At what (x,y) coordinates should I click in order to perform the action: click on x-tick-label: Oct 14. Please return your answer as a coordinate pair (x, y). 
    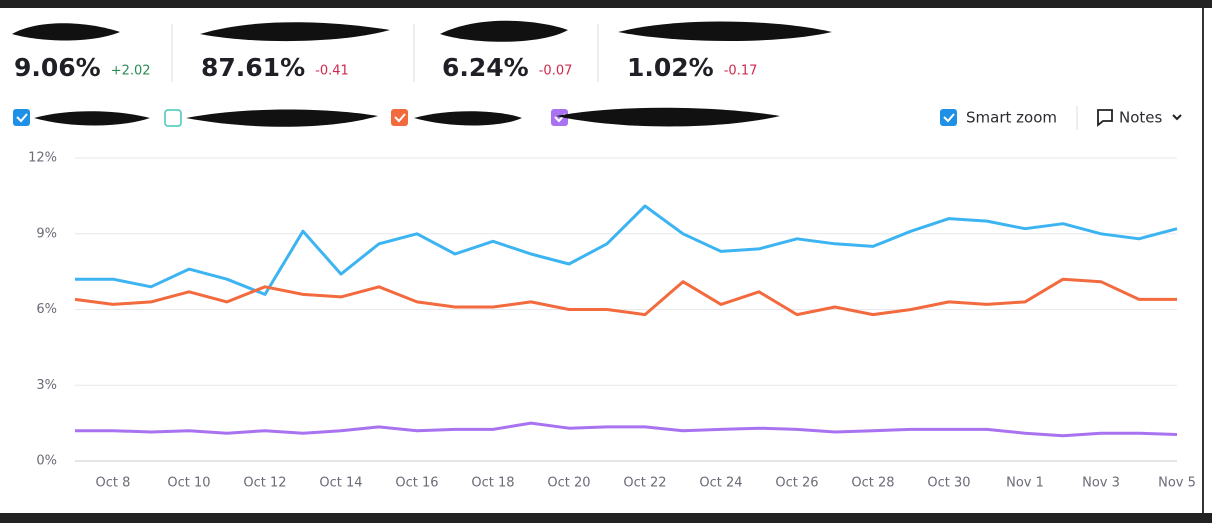
    Looking at the image, I should click on (340, 483).